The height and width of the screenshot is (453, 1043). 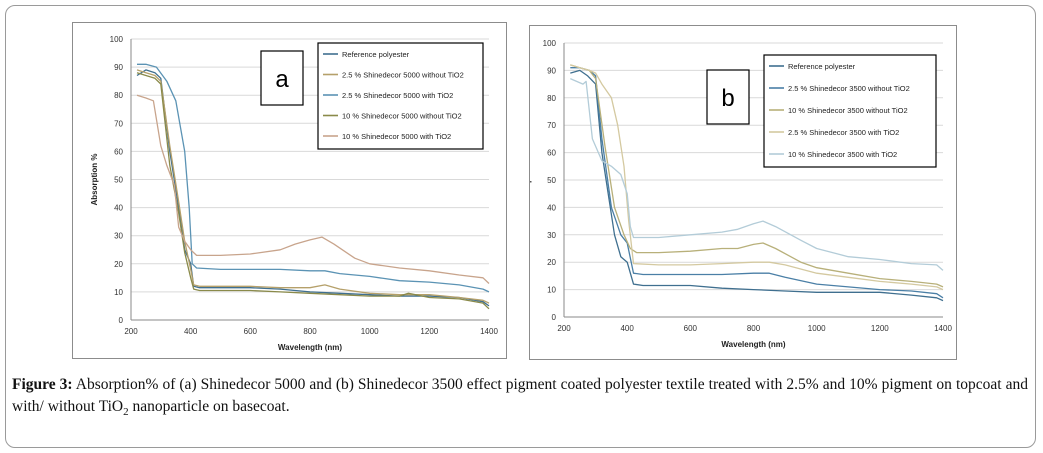 I want to click on legend-entry: 2.5 % Shinedecor 5000 with TiO2, so click(x=397, y=95).